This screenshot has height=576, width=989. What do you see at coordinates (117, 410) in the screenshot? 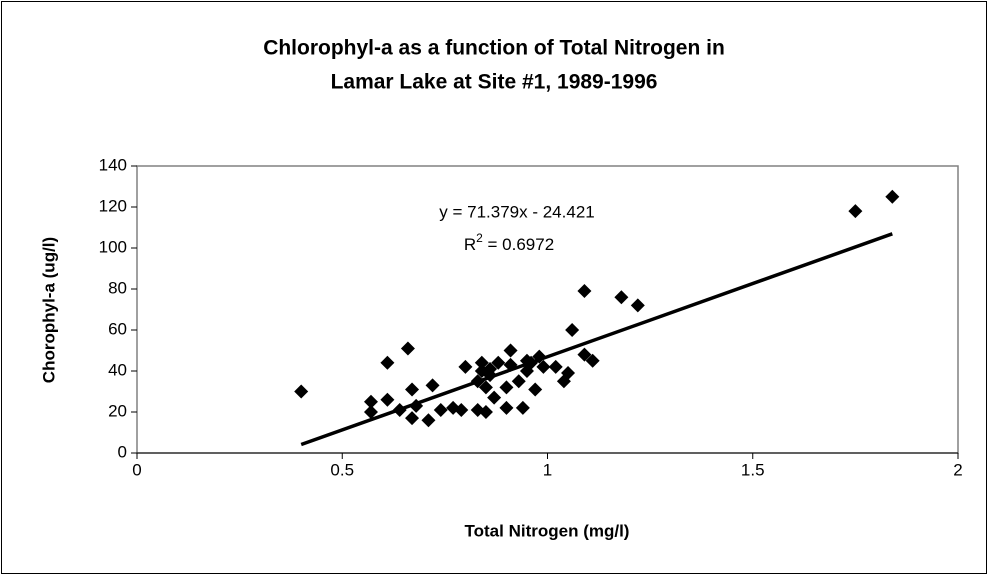
I see `y-tick-label: 20` at bounding box center [117, 410].